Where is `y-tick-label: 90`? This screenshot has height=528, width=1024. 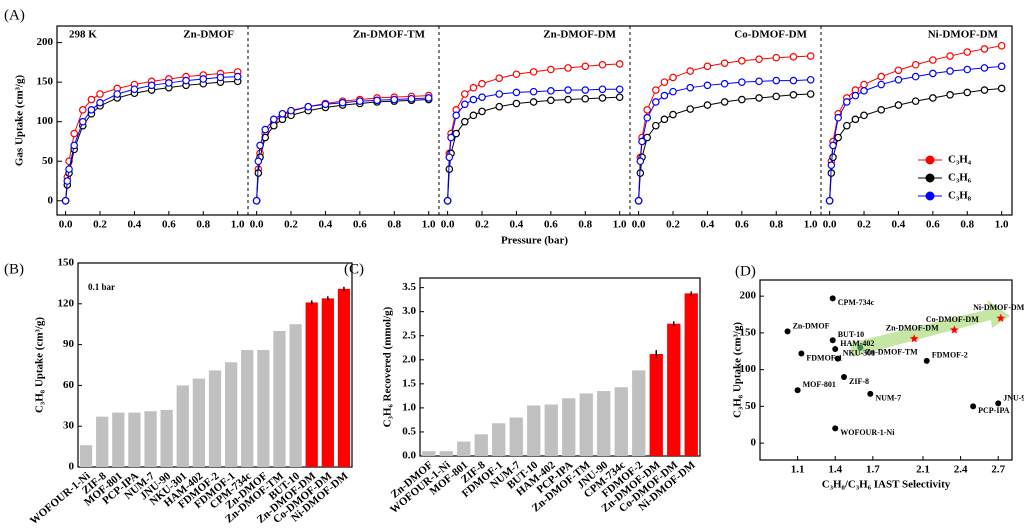 y-tick-label: 90 is located at coordinates (69, 344).